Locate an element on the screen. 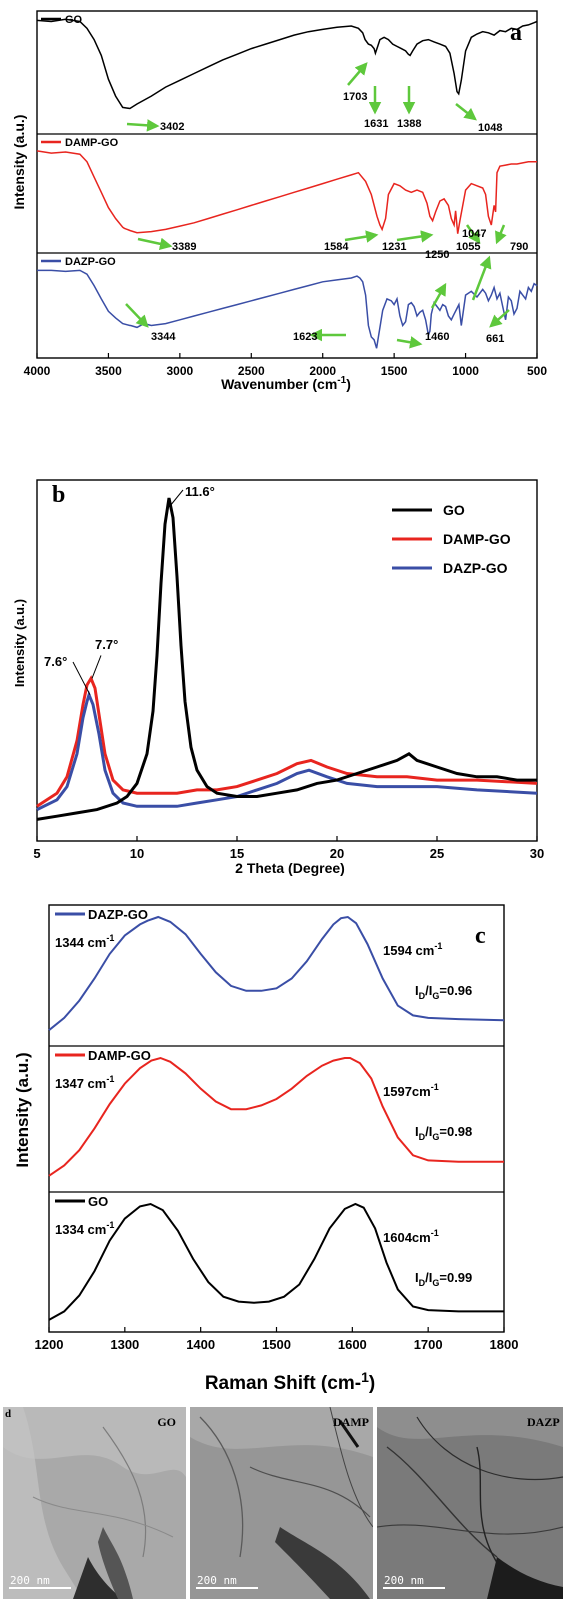  tem-image-go-texture is located at coordinates (94, 1503).